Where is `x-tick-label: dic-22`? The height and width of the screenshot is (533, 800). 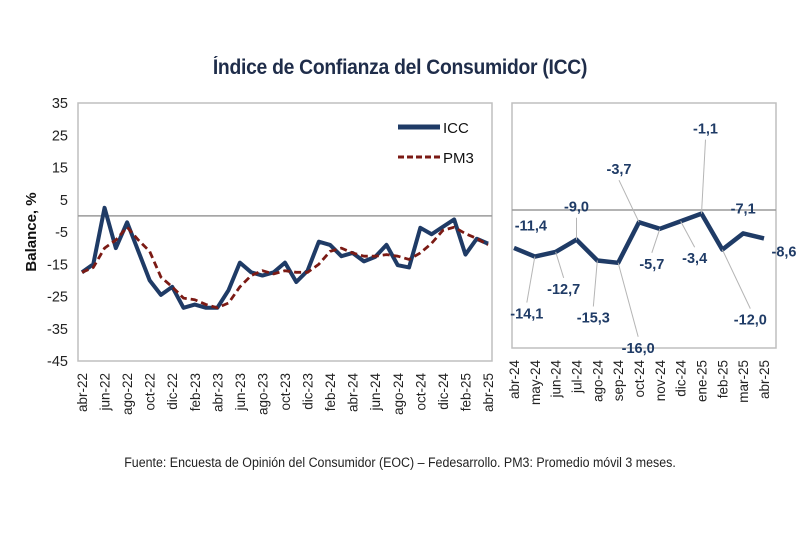
x-tick-label: dic-22 is located at coordinates (172, 391).